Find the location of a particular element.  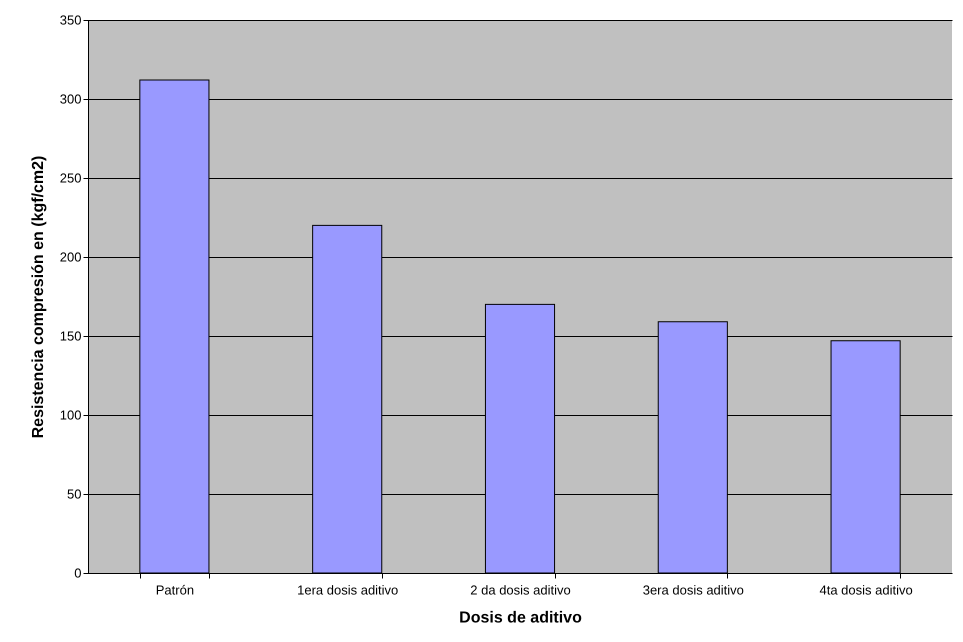

y-tick-label: 0 is located at coordinates (78, 573).